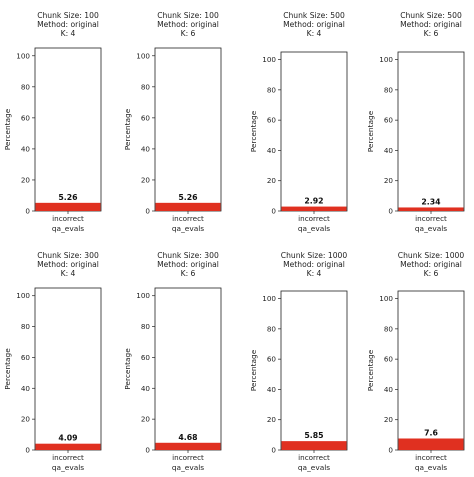 The image size is (474, 477). What do you see at coordinates (431, 201) in the screenshot?
I see `data-label: 2.34` at bounding box center [431, 201].